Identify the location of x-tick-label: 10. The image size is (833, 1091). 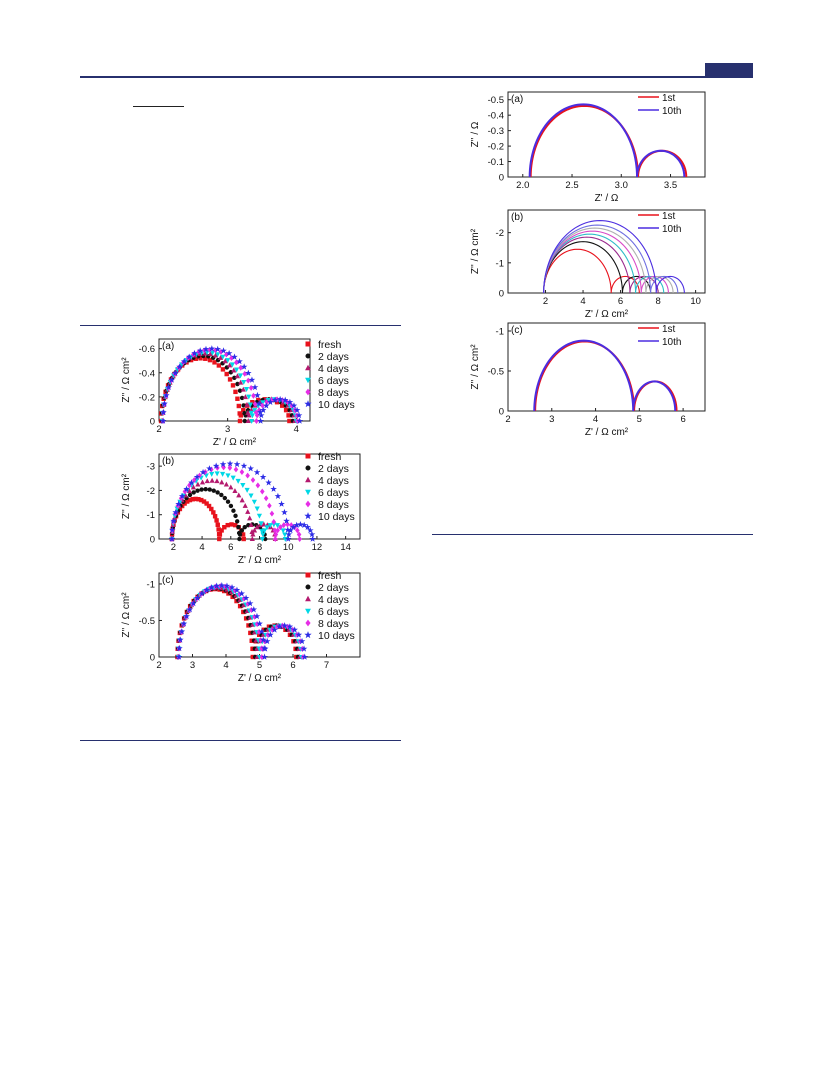
(695, 301).